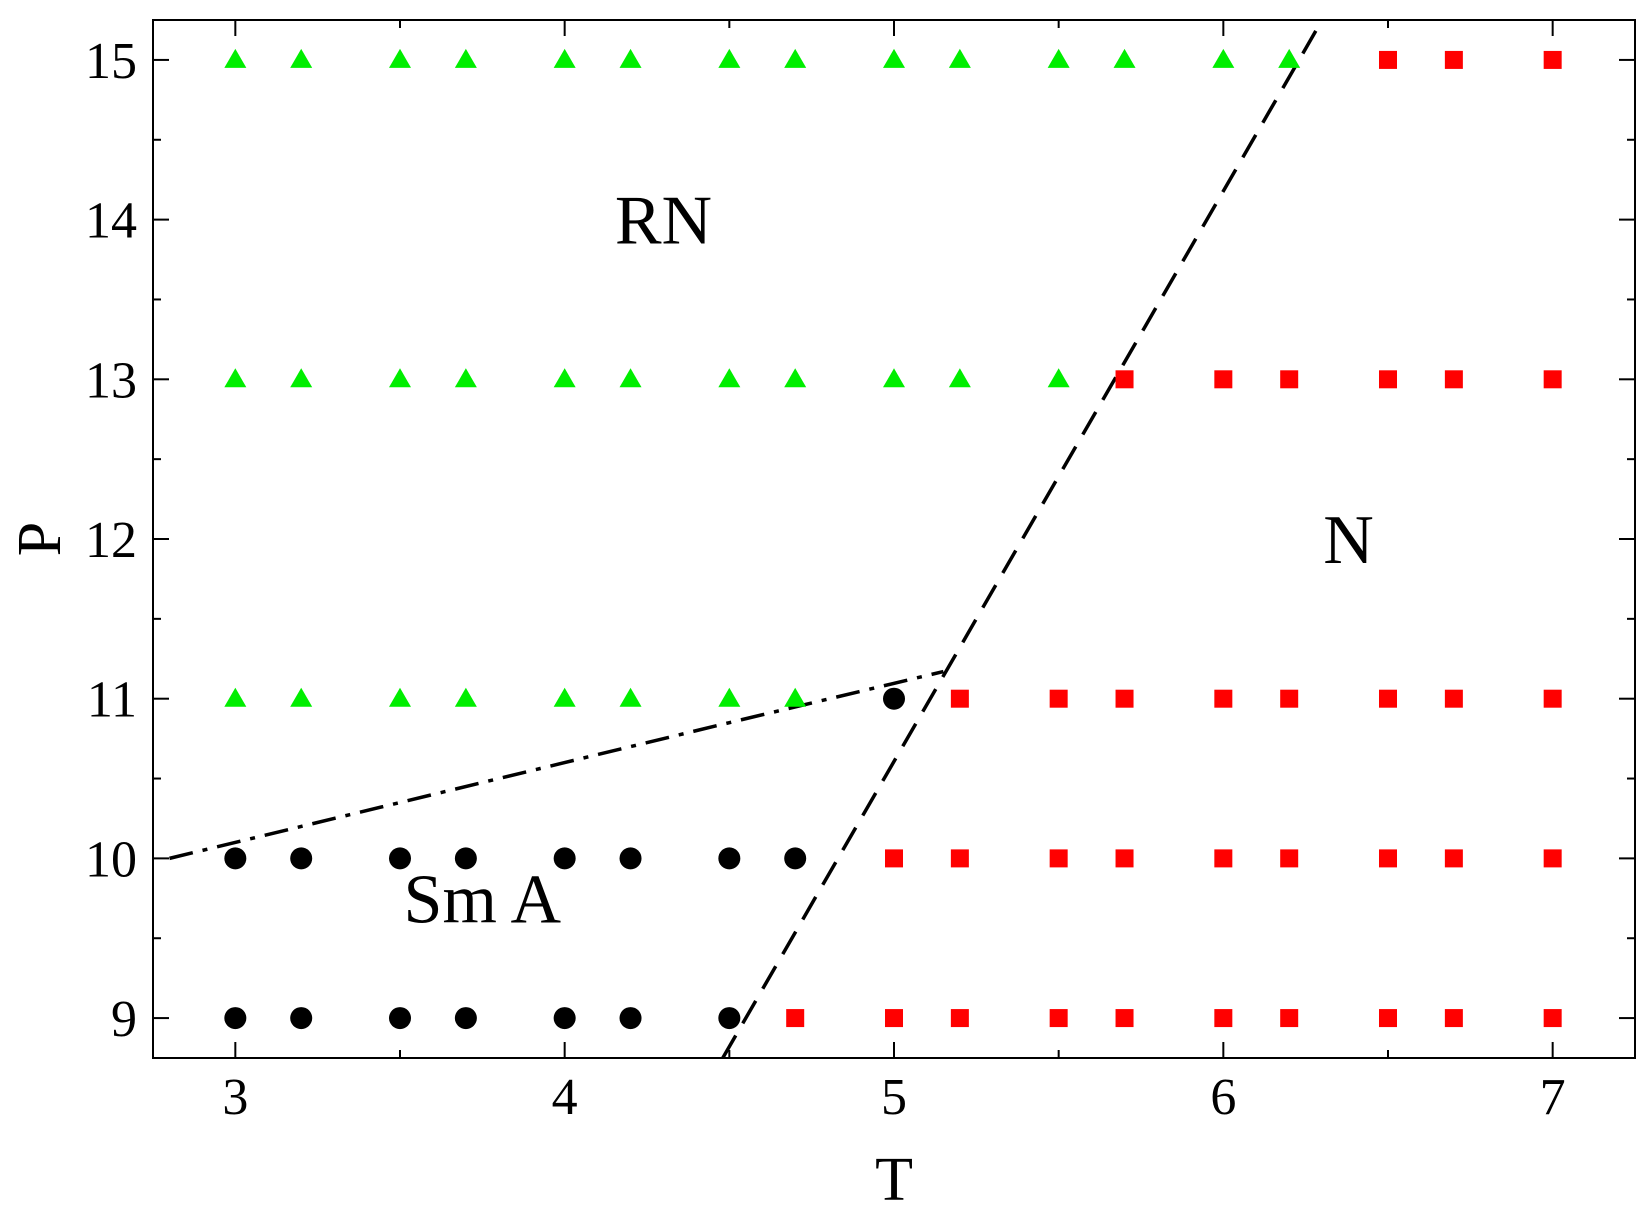 Image resolution: width=1651 pixels, height=1216 pixels. Describe the element at coordinates (111, 859) in the screenshot. I see `y-tick-label: 10` at that location.